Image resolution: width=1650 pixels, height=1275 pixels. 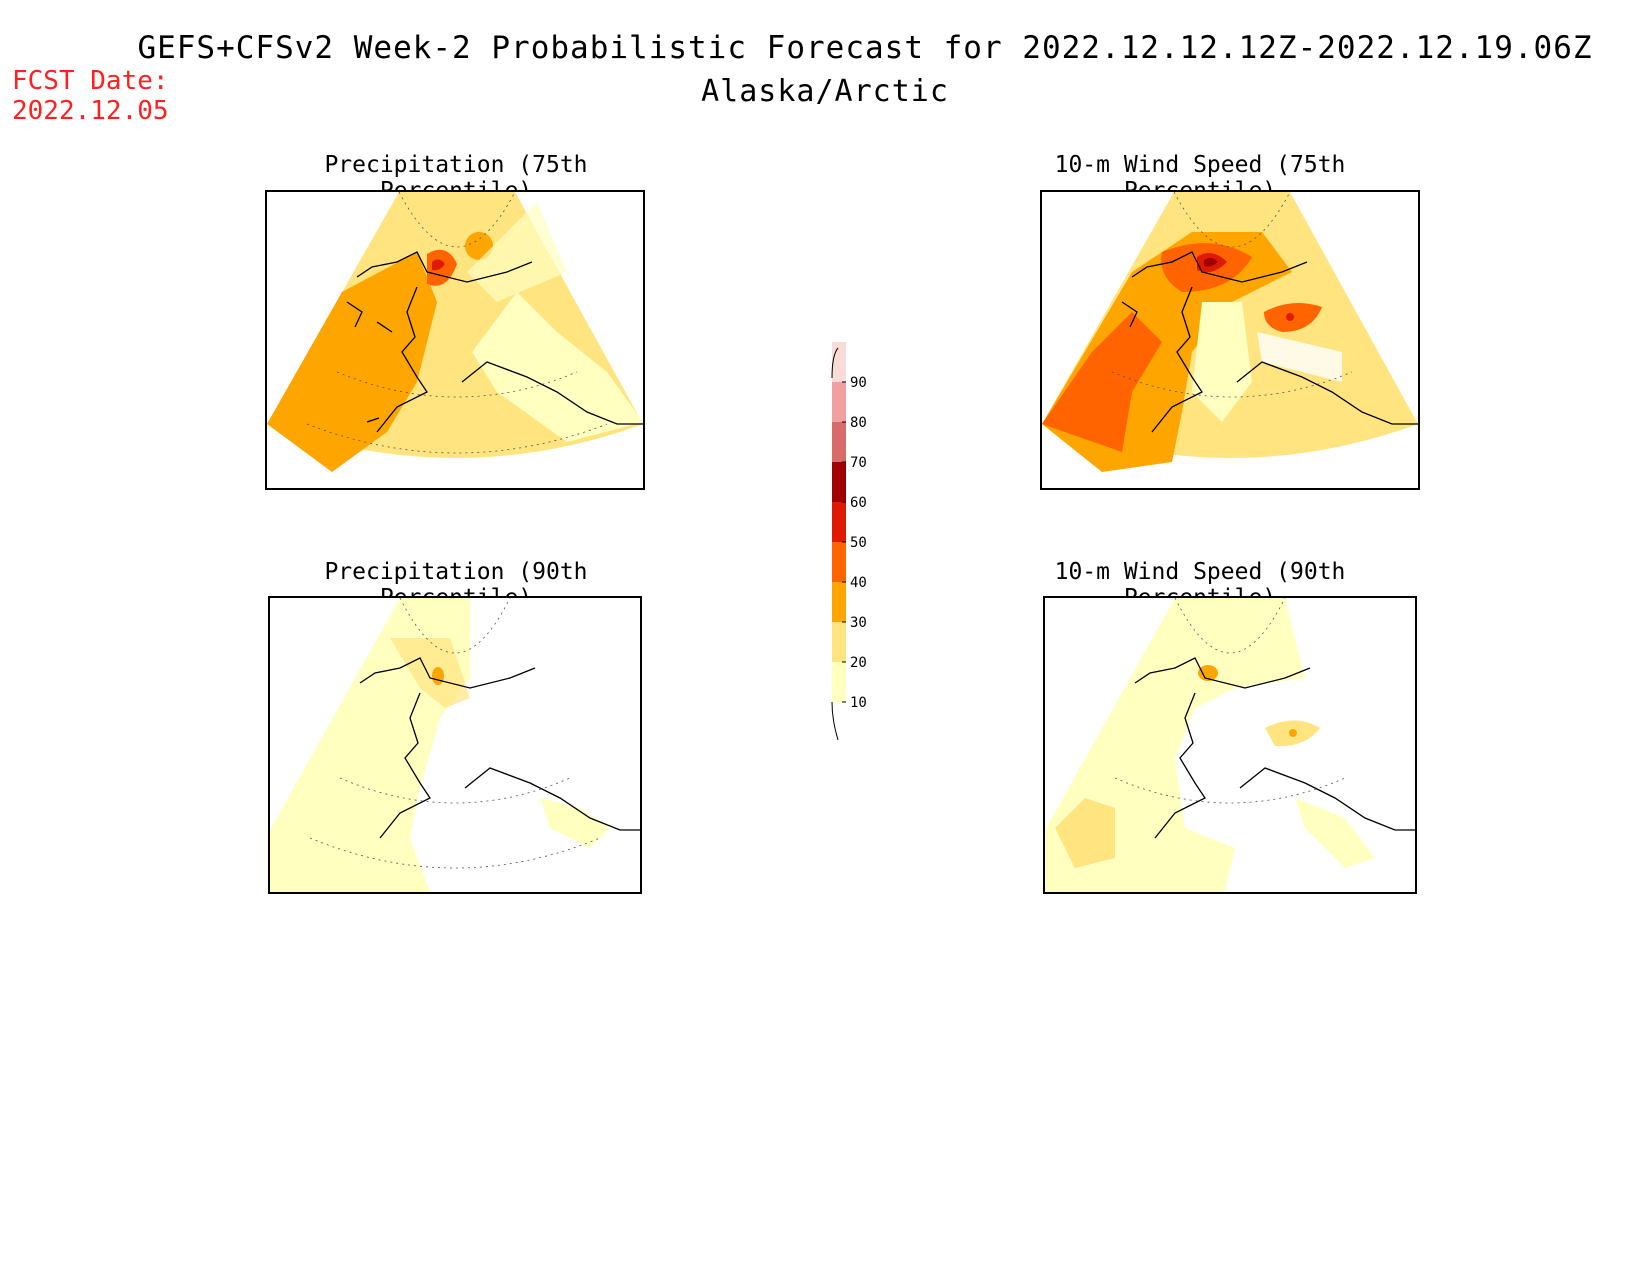 What do you see at coordinates (90, 81) in the screenshot?
I see `fcst-date-label: FCST Date:` at bounding box center [90, 81].